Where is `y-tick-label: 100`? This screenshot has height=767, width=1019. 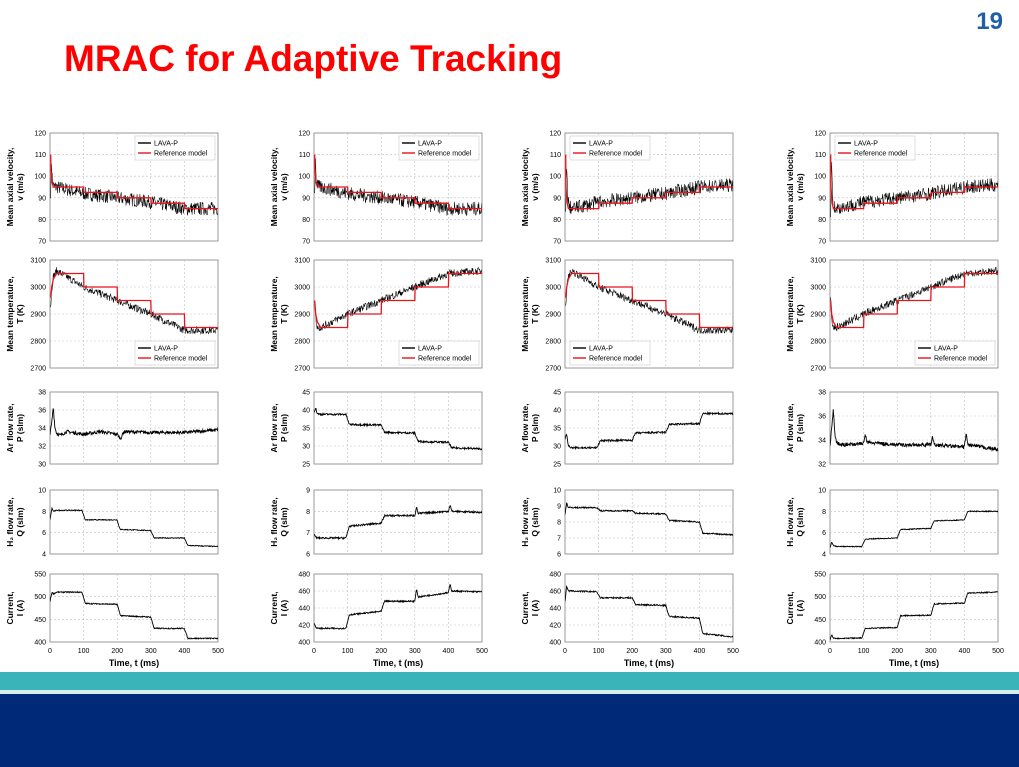 y-tick-label: 100 is located at coordinates (304, 177).